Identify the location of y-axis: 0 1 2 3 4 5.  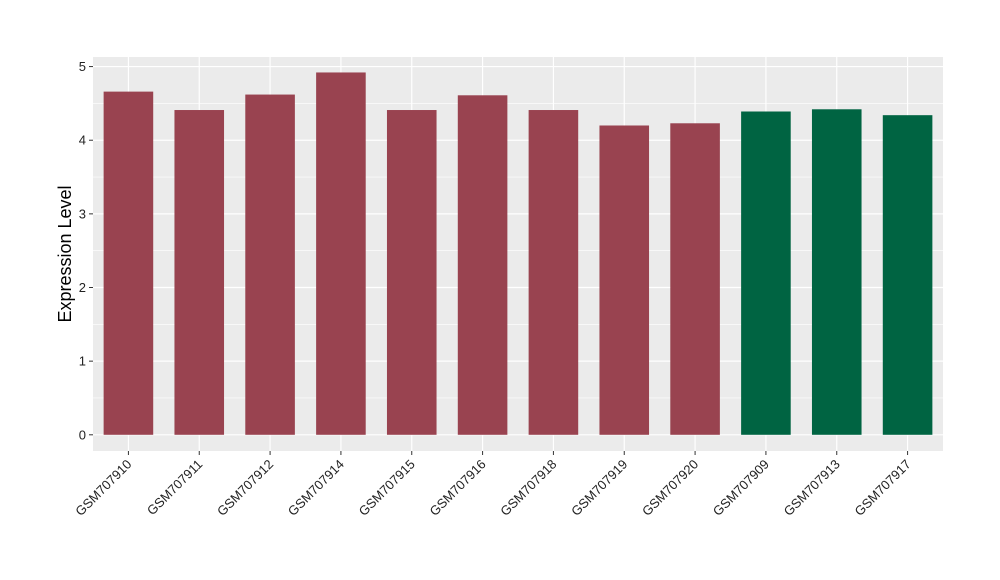
(86, 250).